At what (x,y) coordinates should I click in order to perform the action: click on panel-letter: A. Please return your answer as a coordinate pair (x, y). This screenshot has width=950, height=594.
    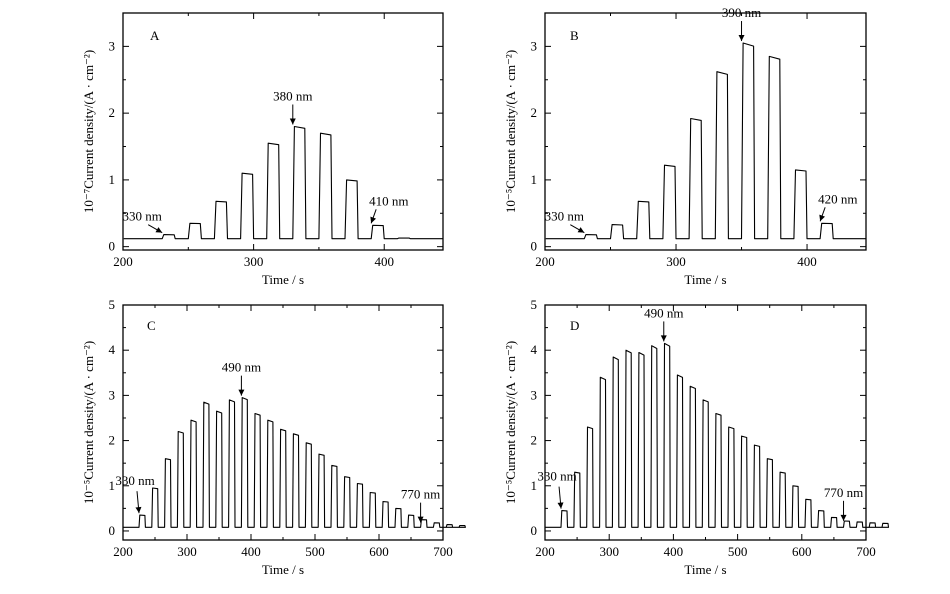
    Looking at the image, I should click on (155, 35).